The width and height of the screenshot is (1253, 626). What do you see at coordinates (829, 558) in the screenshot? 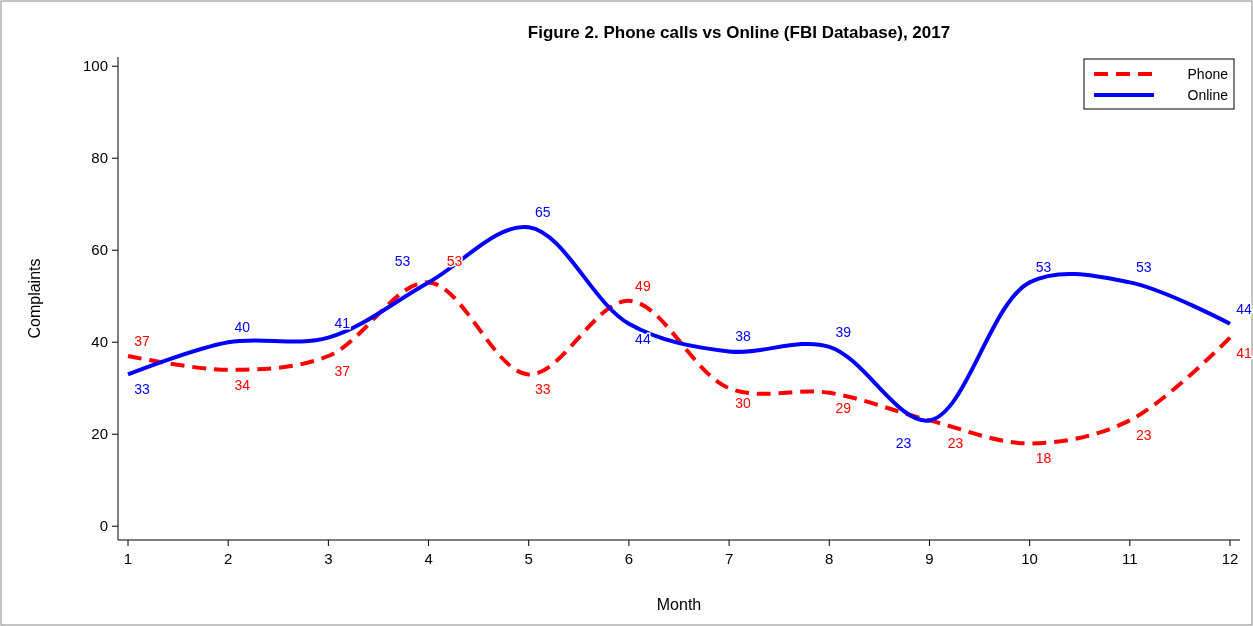
I see `x-tick-label: 8` at bounding box center [829, 558].